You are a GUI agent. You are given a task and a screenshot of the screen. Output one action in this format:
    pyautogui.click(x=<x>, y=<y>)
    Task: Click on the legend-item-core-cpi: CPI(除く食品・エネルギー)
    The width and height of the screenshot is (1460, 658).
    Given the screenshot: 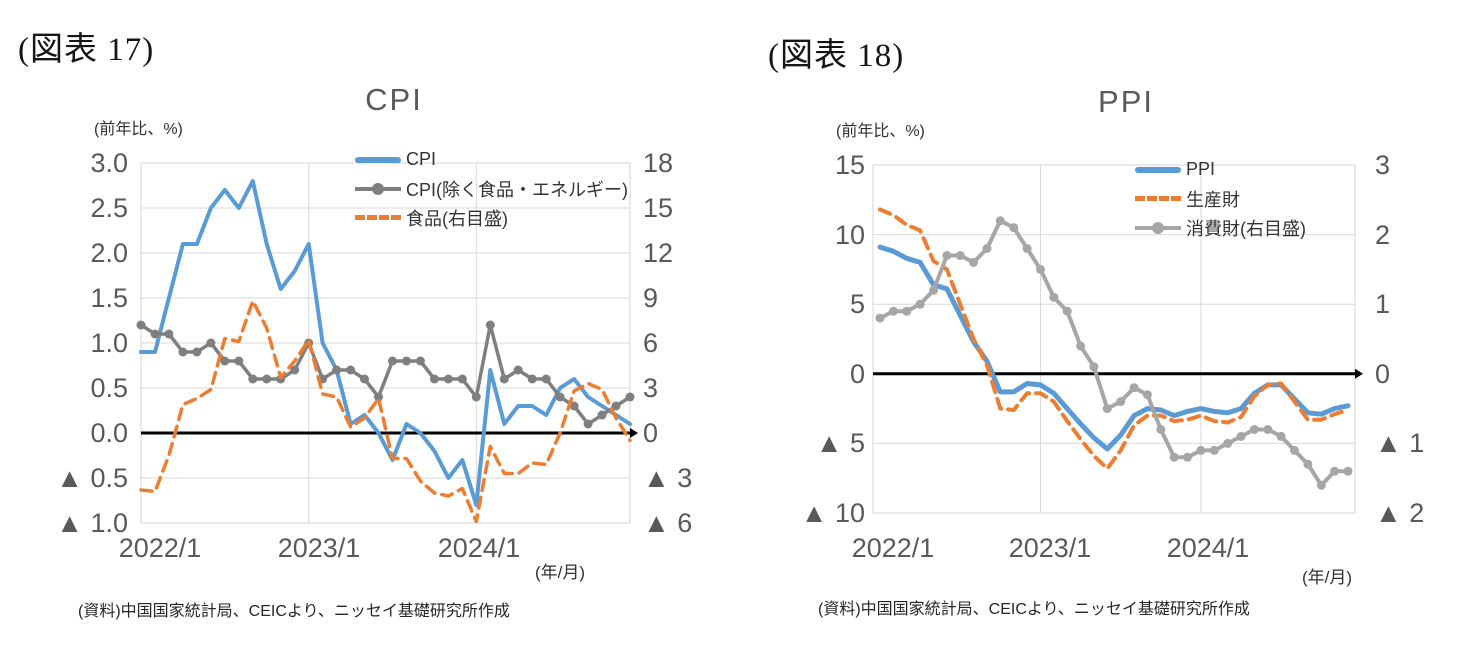 What is the action you would take?
    pyautogui.click(x=491, y=188)
    